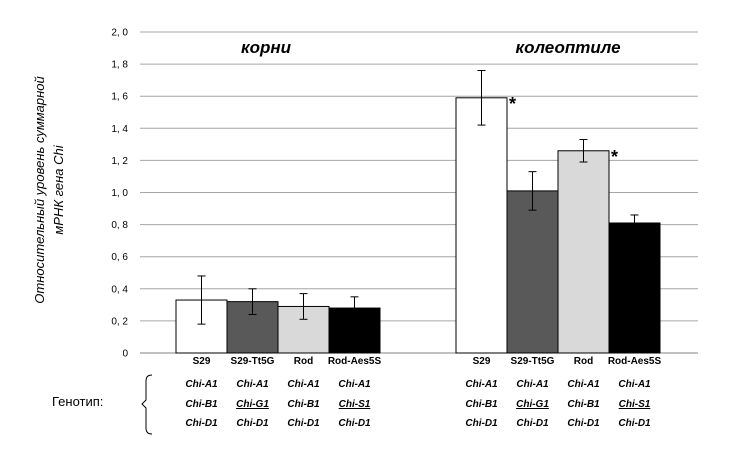  What do you see at coordinates (119, 193) in the screenshot?
I see `y-tick-label: 1, 0` at bounding box center [119, 193].